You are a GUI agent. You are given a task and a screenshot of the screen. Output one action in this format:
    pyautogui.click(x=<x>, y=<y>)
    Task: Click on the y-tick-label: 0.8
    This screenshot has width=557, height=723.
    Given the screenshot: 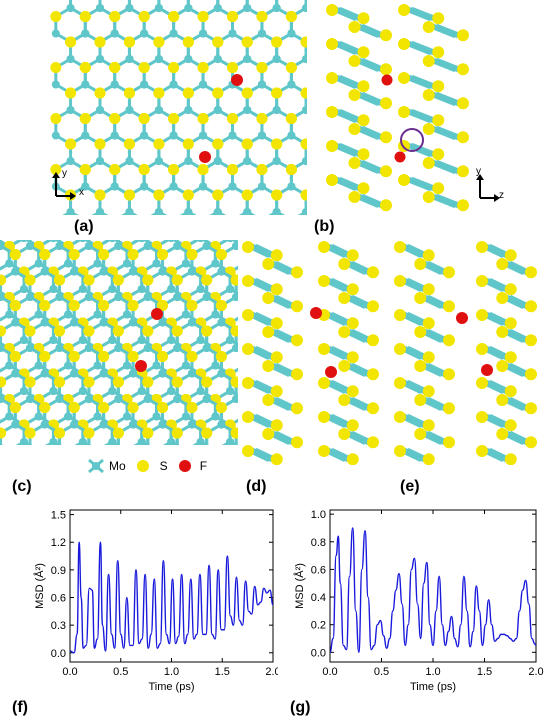 What is the action you would take?
    pyautogui.click(x=318, y=543)
    